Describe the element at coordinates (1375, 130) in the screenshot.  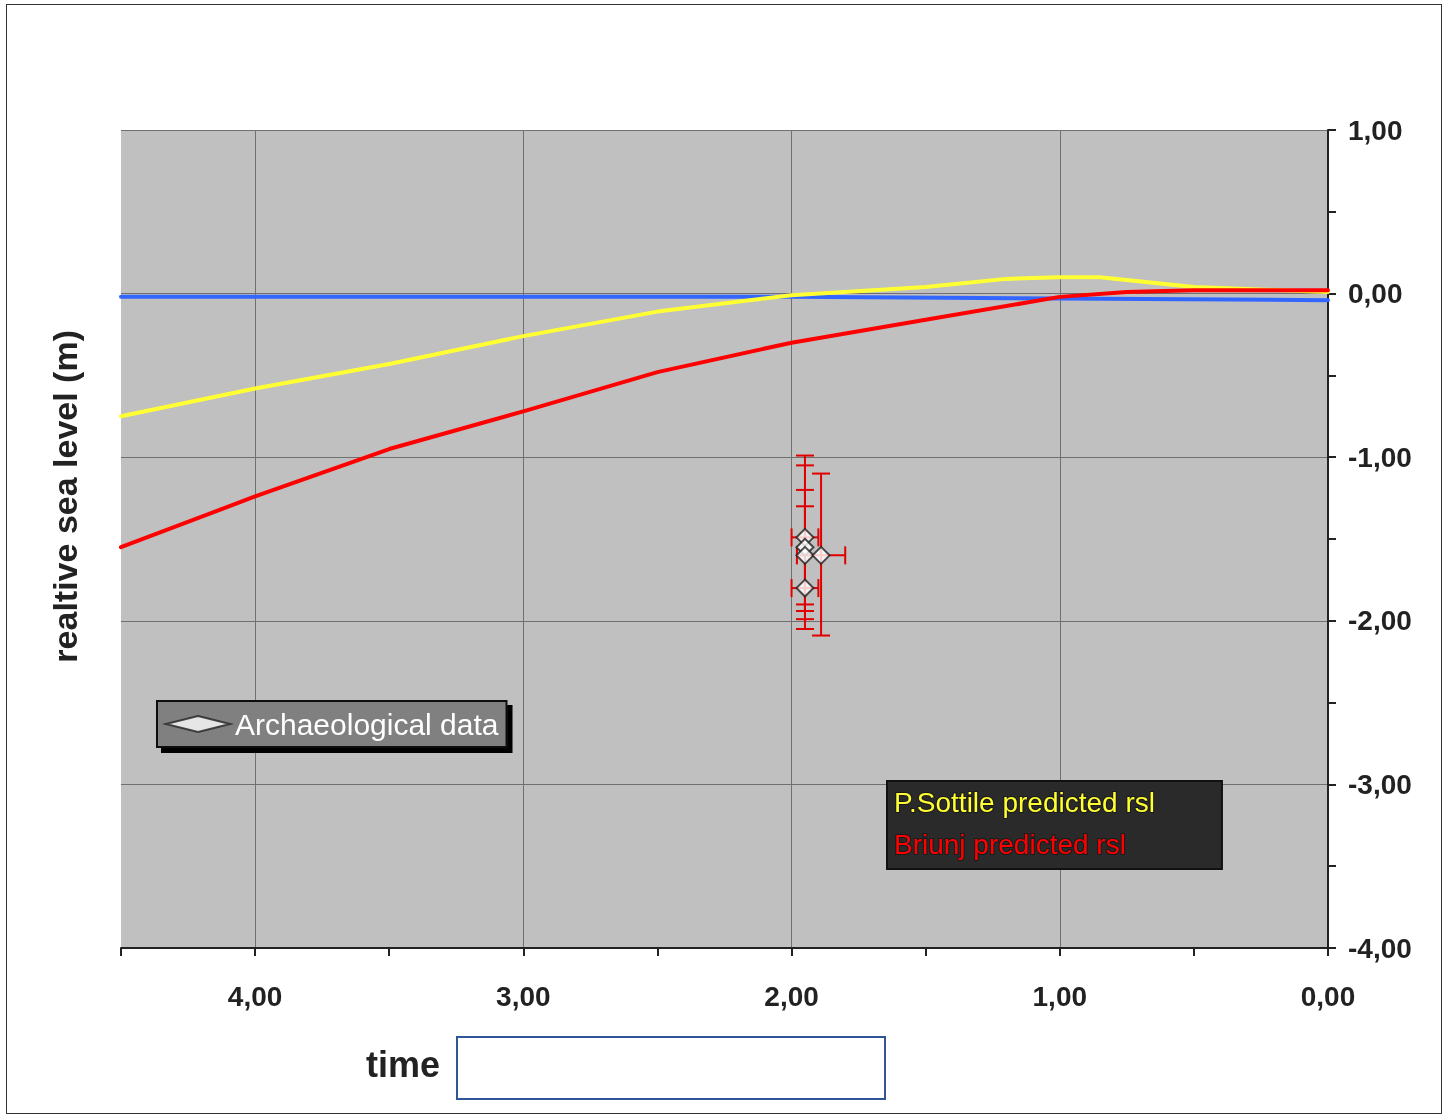
I see `y-tick-label: 1,00` at that location.